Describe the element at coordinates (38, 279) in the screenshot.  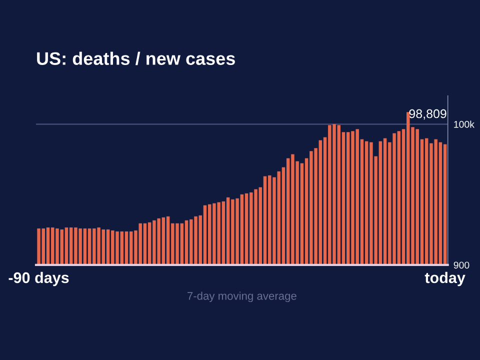
I see `x-tick-label: -90 days` at that location.